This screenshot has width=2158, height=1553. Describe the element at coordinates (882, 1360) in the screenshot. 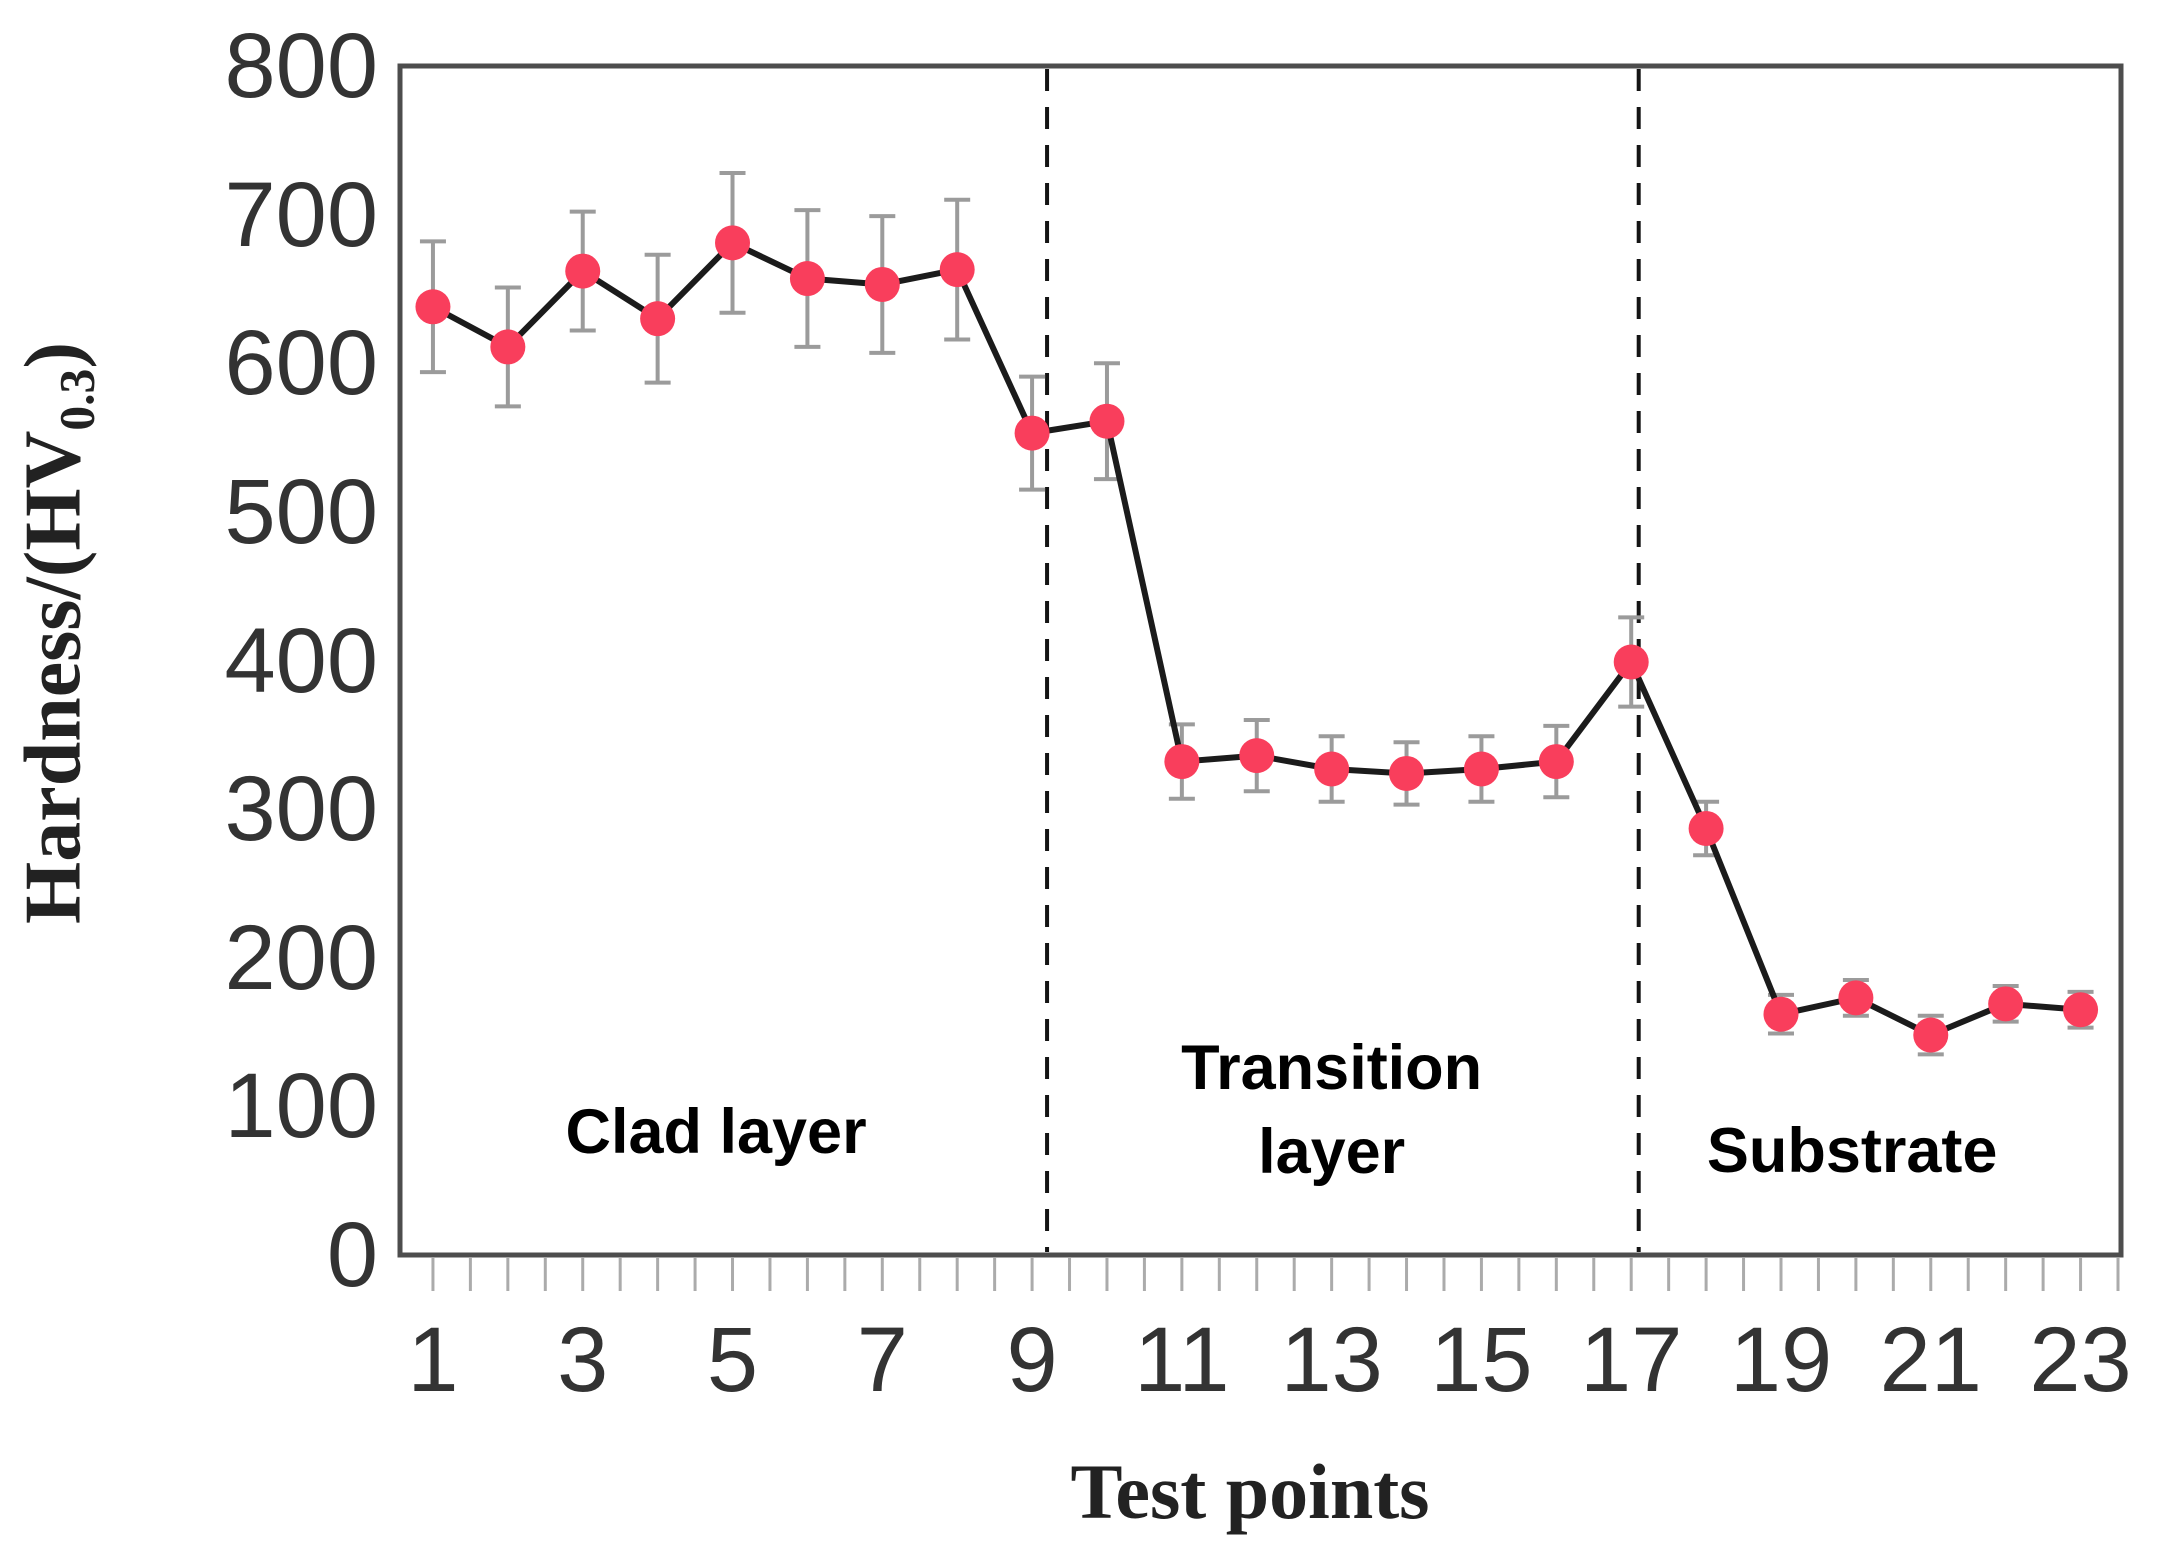

I see `x-tick-label: 7` at that location.